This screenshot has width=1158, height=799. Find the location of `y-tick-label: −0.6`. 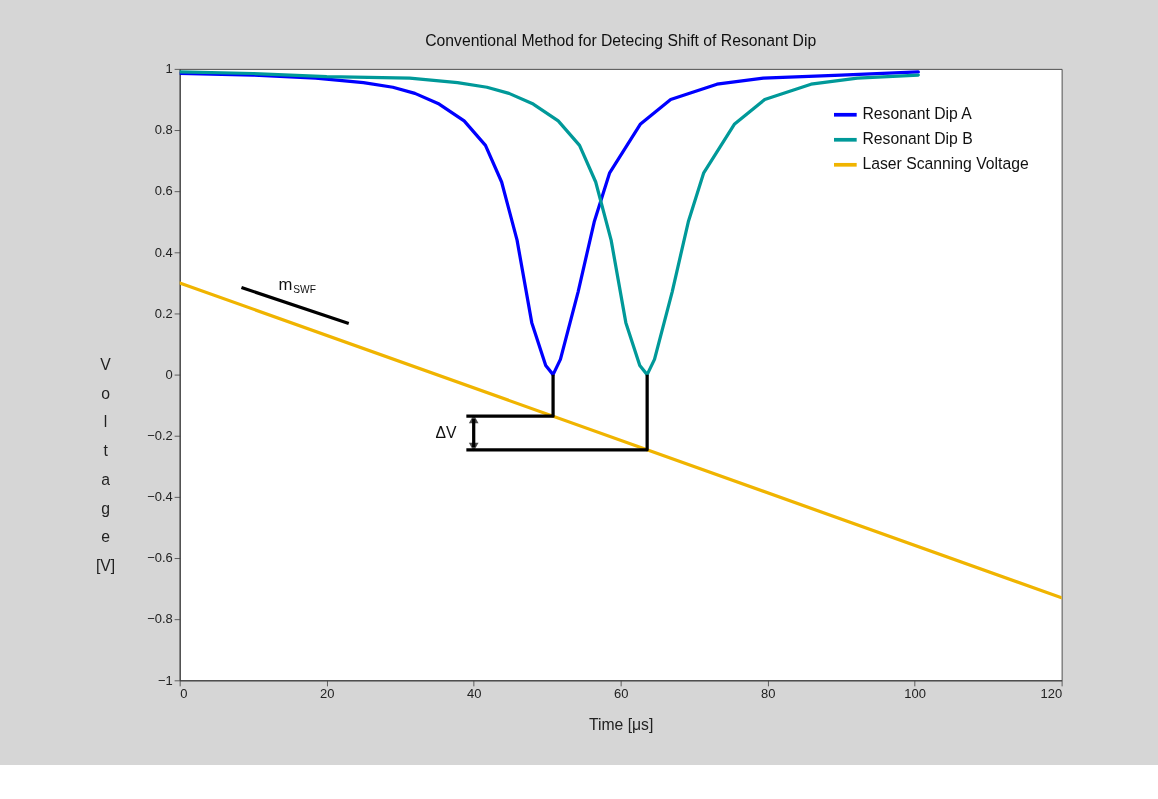

y-tick-label: −0.6 is located at coordinates (160, 558).